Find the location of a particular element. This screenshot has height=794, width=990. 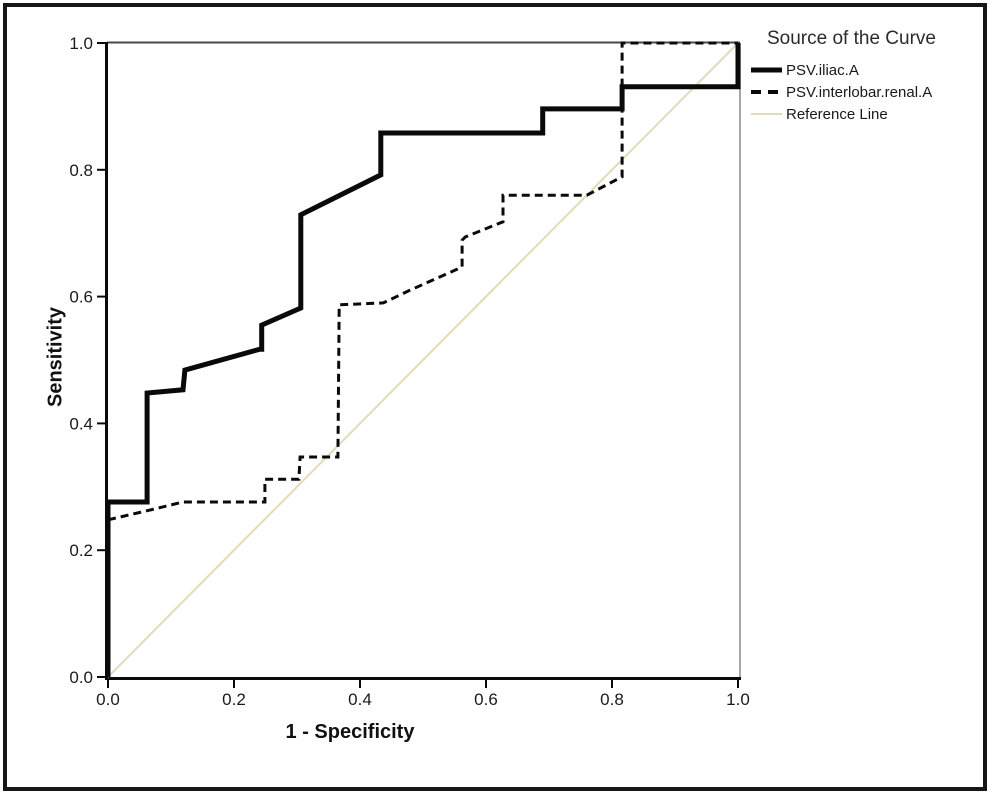

legend-item-psv-interlobar: PSV.interlobar.renal.A is located at coordinates (865, 92).